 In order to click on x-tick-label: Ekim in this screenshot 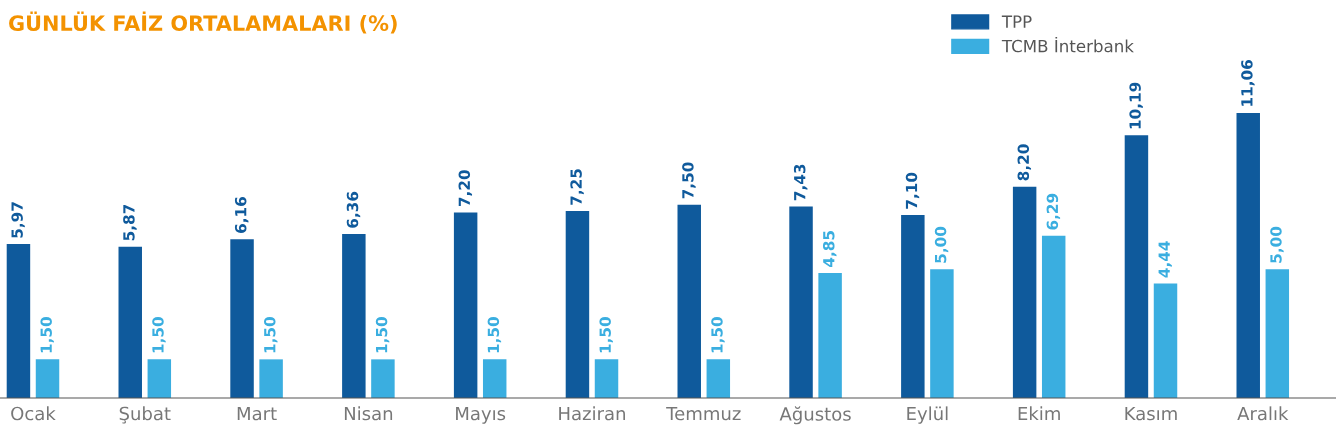, I will do `click(1039, 413)`.